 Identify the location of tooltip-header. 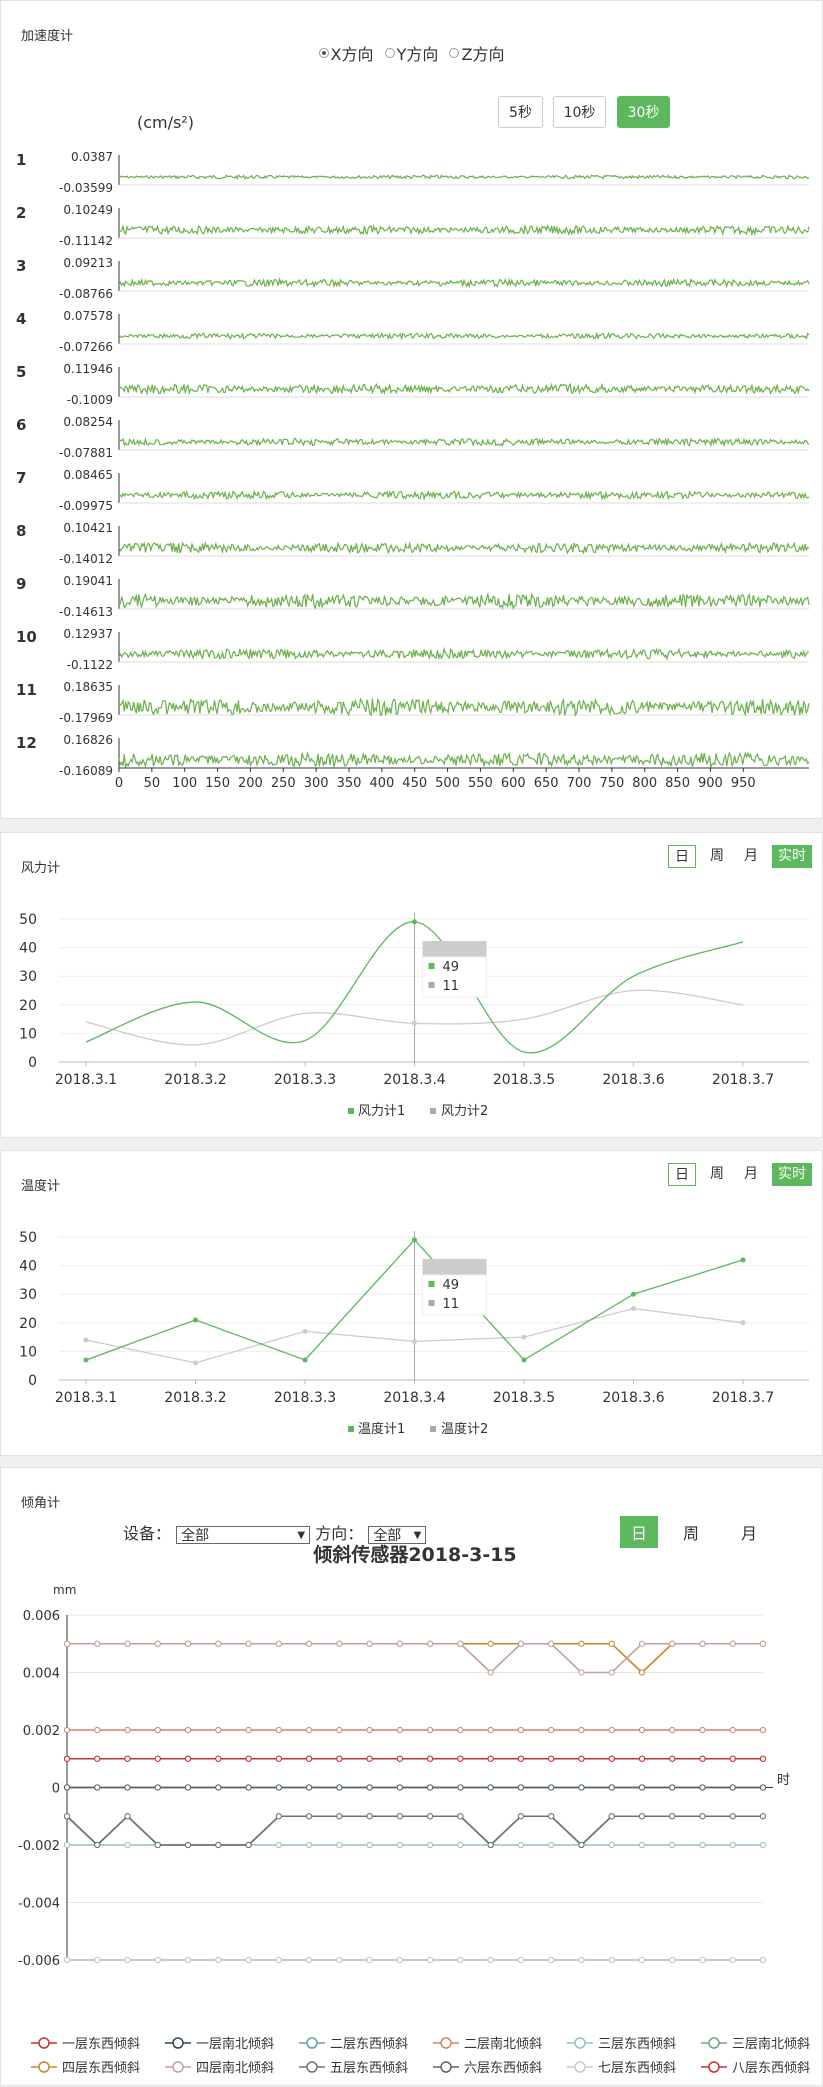
(454, 1267).